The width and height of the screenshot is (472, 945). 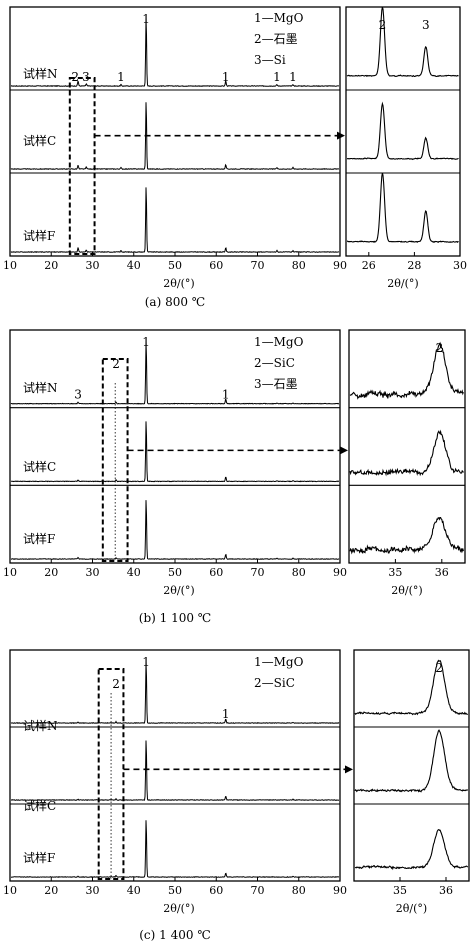 I want to click on inset-x-tick-label: 26, so click(x=369, y=265).